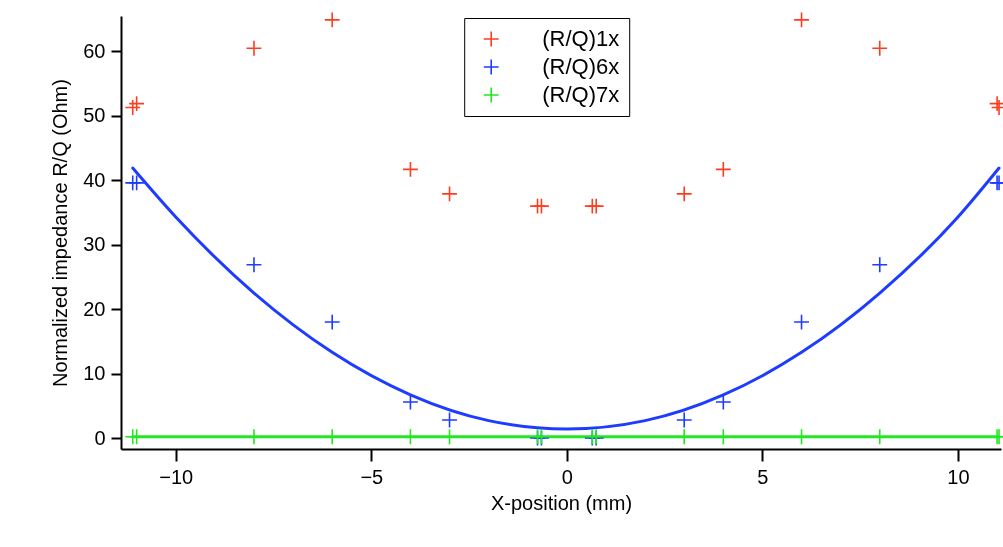 The image size is (1003, 547). I want to click on y-tick-label: 20, so click(94, 308).